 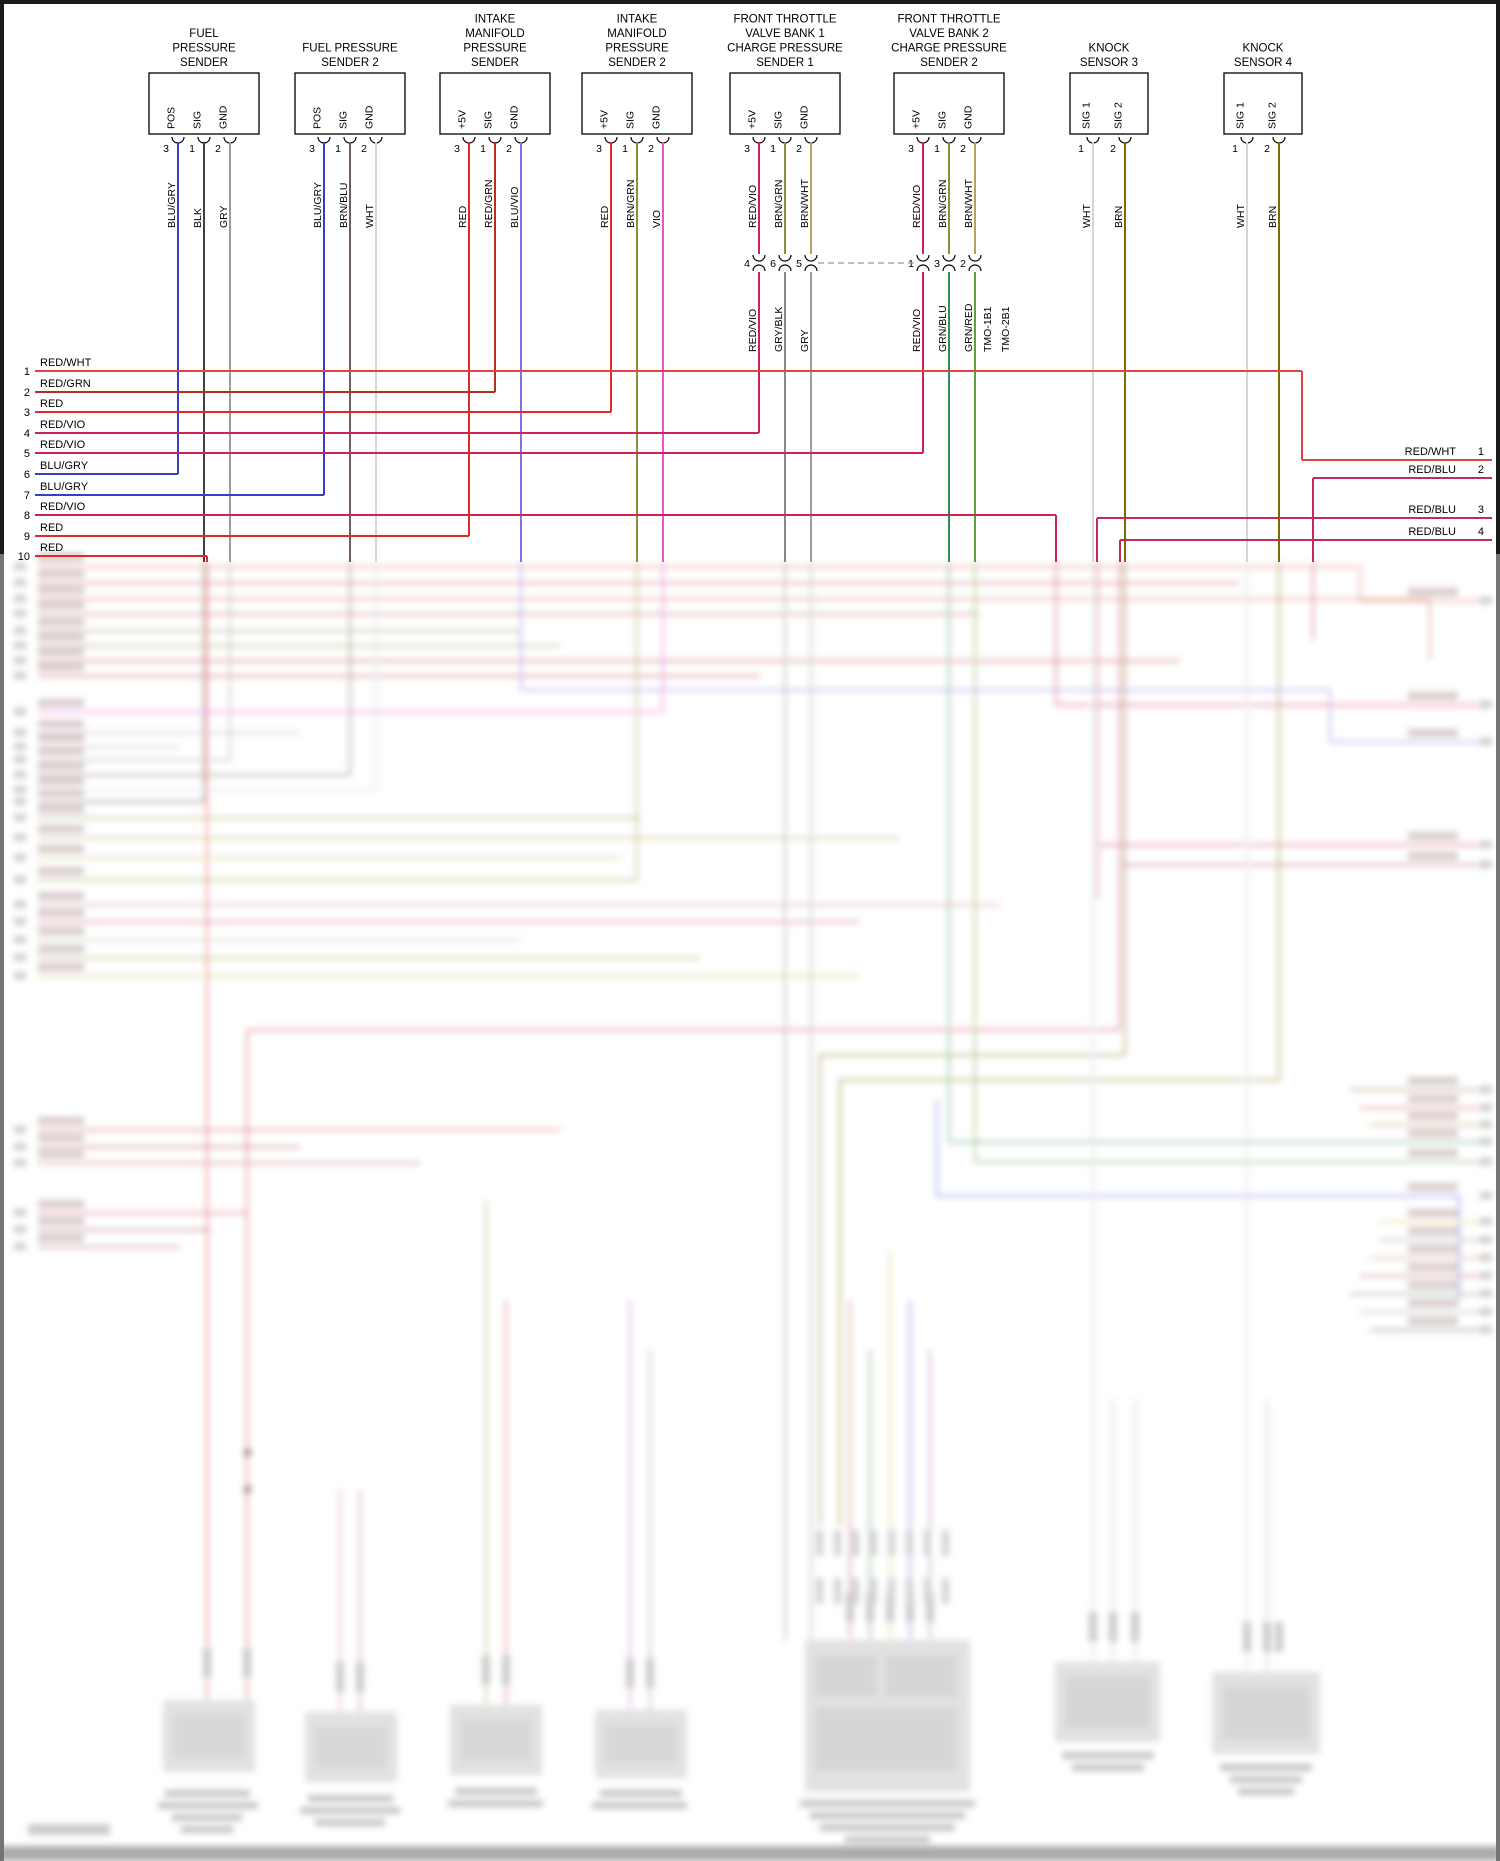 What do you see at coordinates (631, 120) in the screenshot?
I see `pin-label: SIG` at bounding box center [631, 120].